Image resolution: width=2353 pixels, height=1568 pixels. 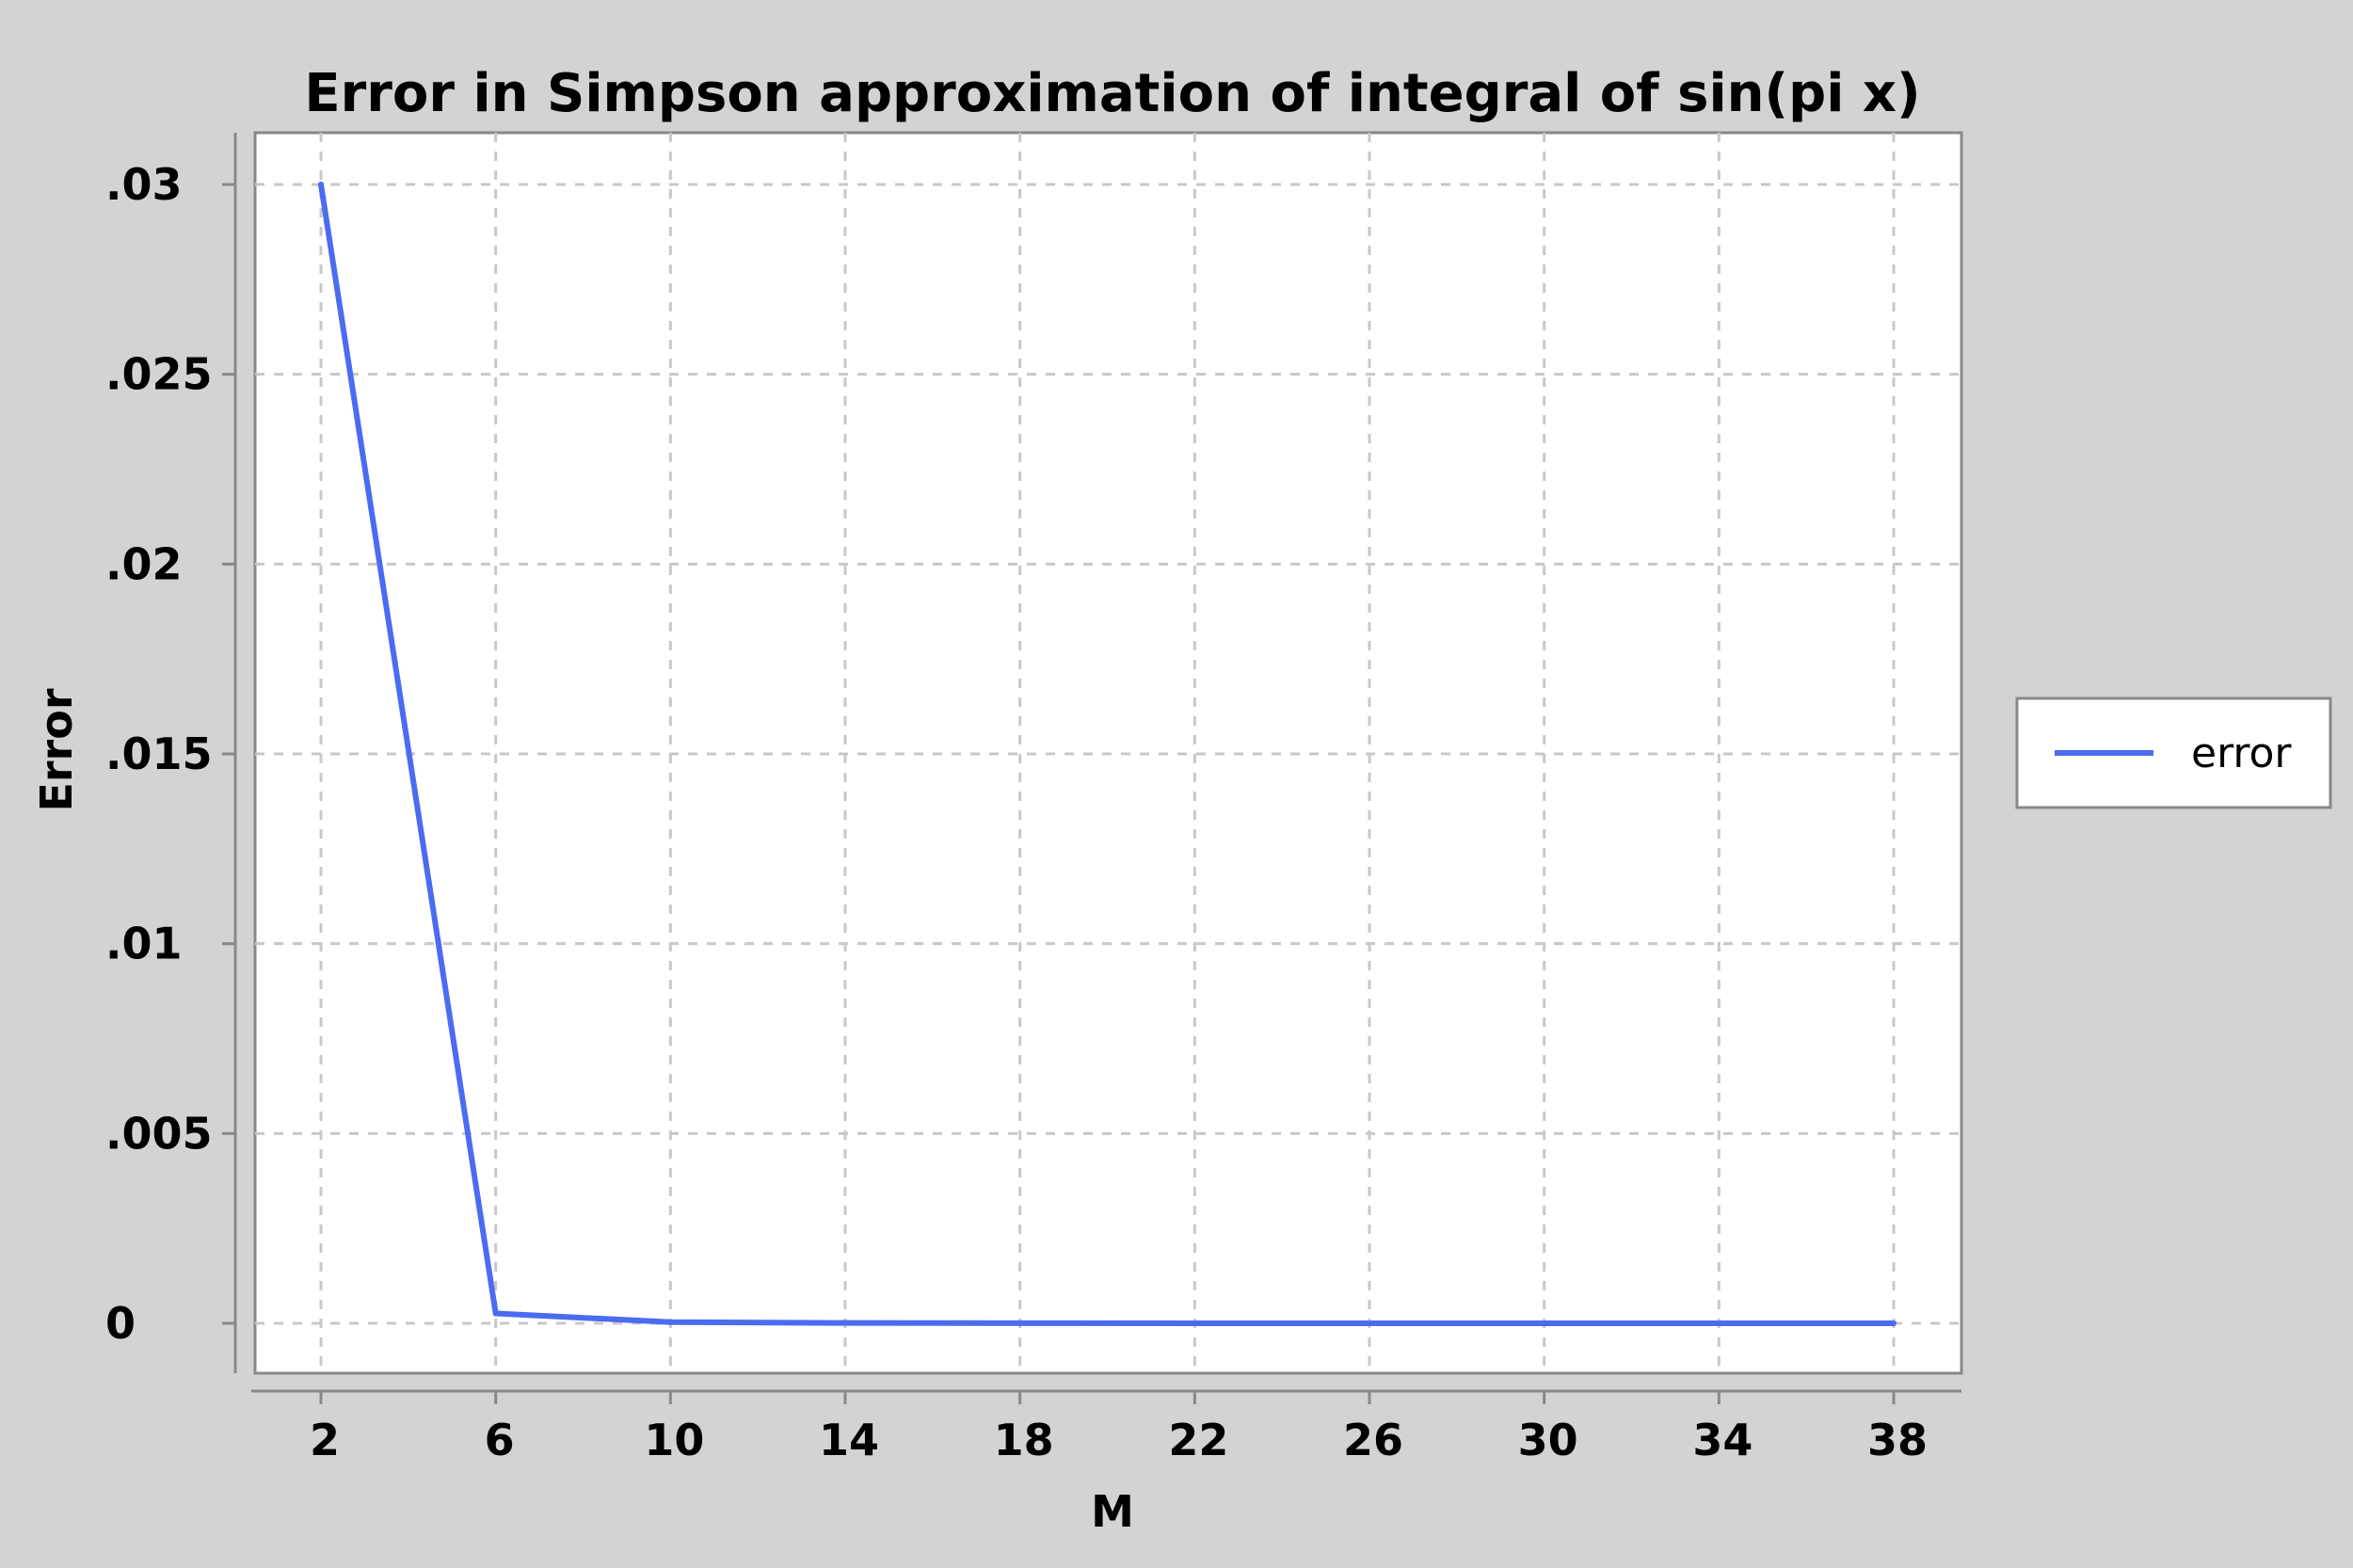 I want to click on legend-label-error: error, so click(x=2242, y=753).